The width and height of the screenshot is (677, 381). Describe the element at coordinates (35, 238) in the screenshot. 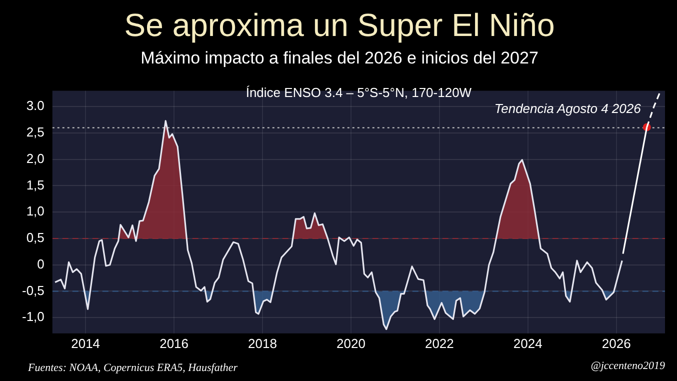

I see `y-tick-label: 0,5` at that location.